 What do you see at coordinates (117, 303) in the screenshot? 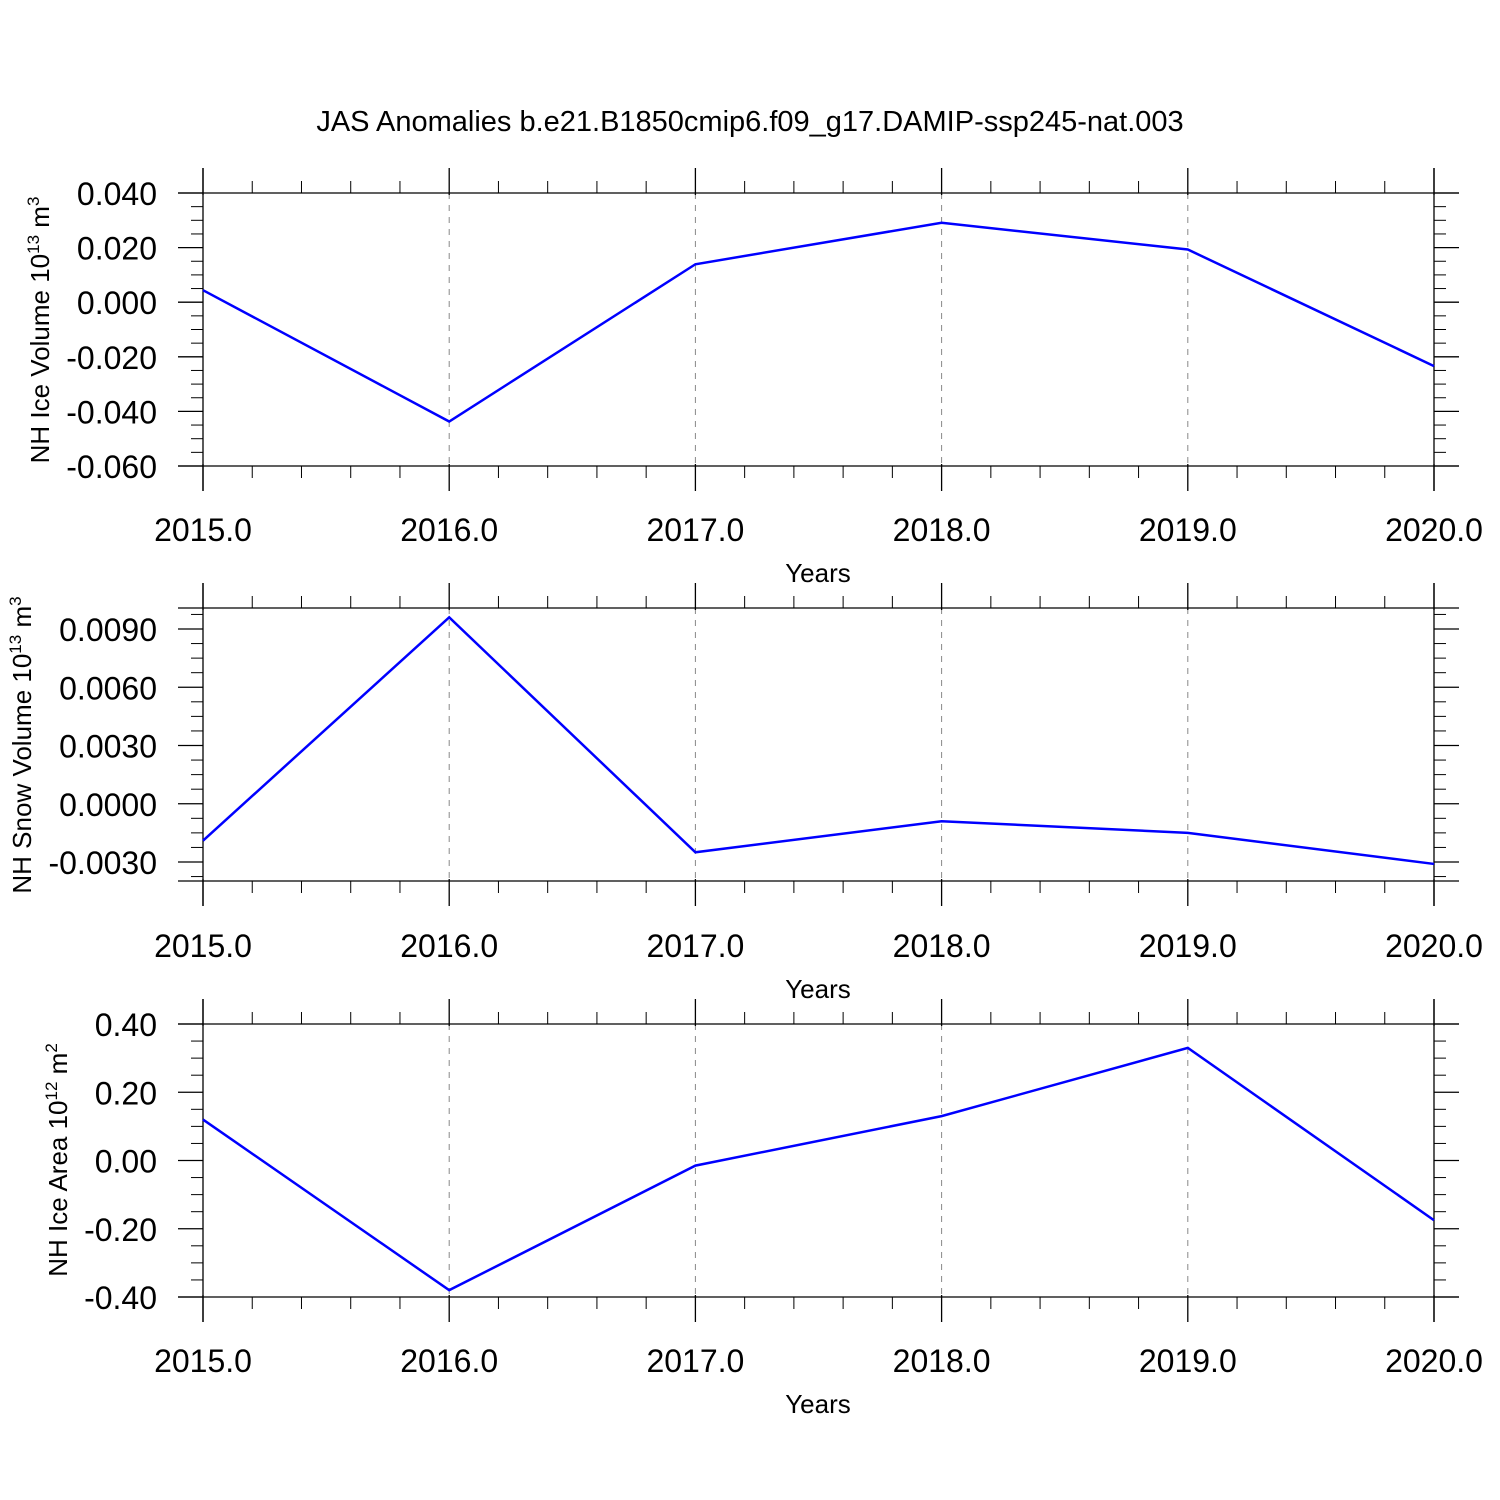
I see `y-tick-label: 0.000` at bounding box center [117, 303].